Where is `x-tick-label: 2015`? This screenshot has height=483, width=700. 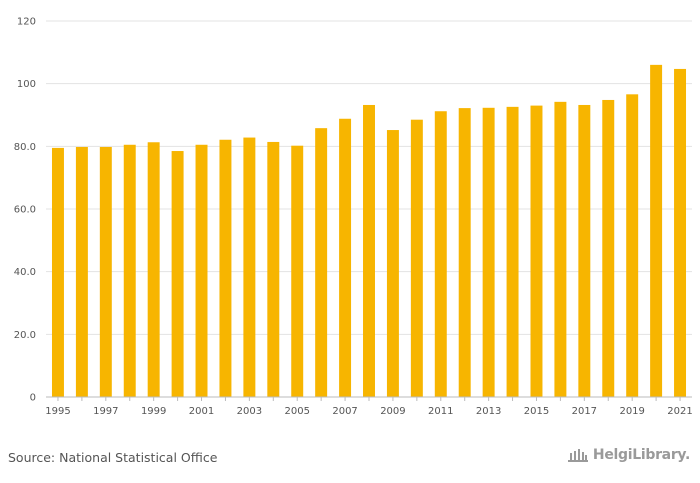 x-tick-label: 2015 is located at coordinates (536, 411).